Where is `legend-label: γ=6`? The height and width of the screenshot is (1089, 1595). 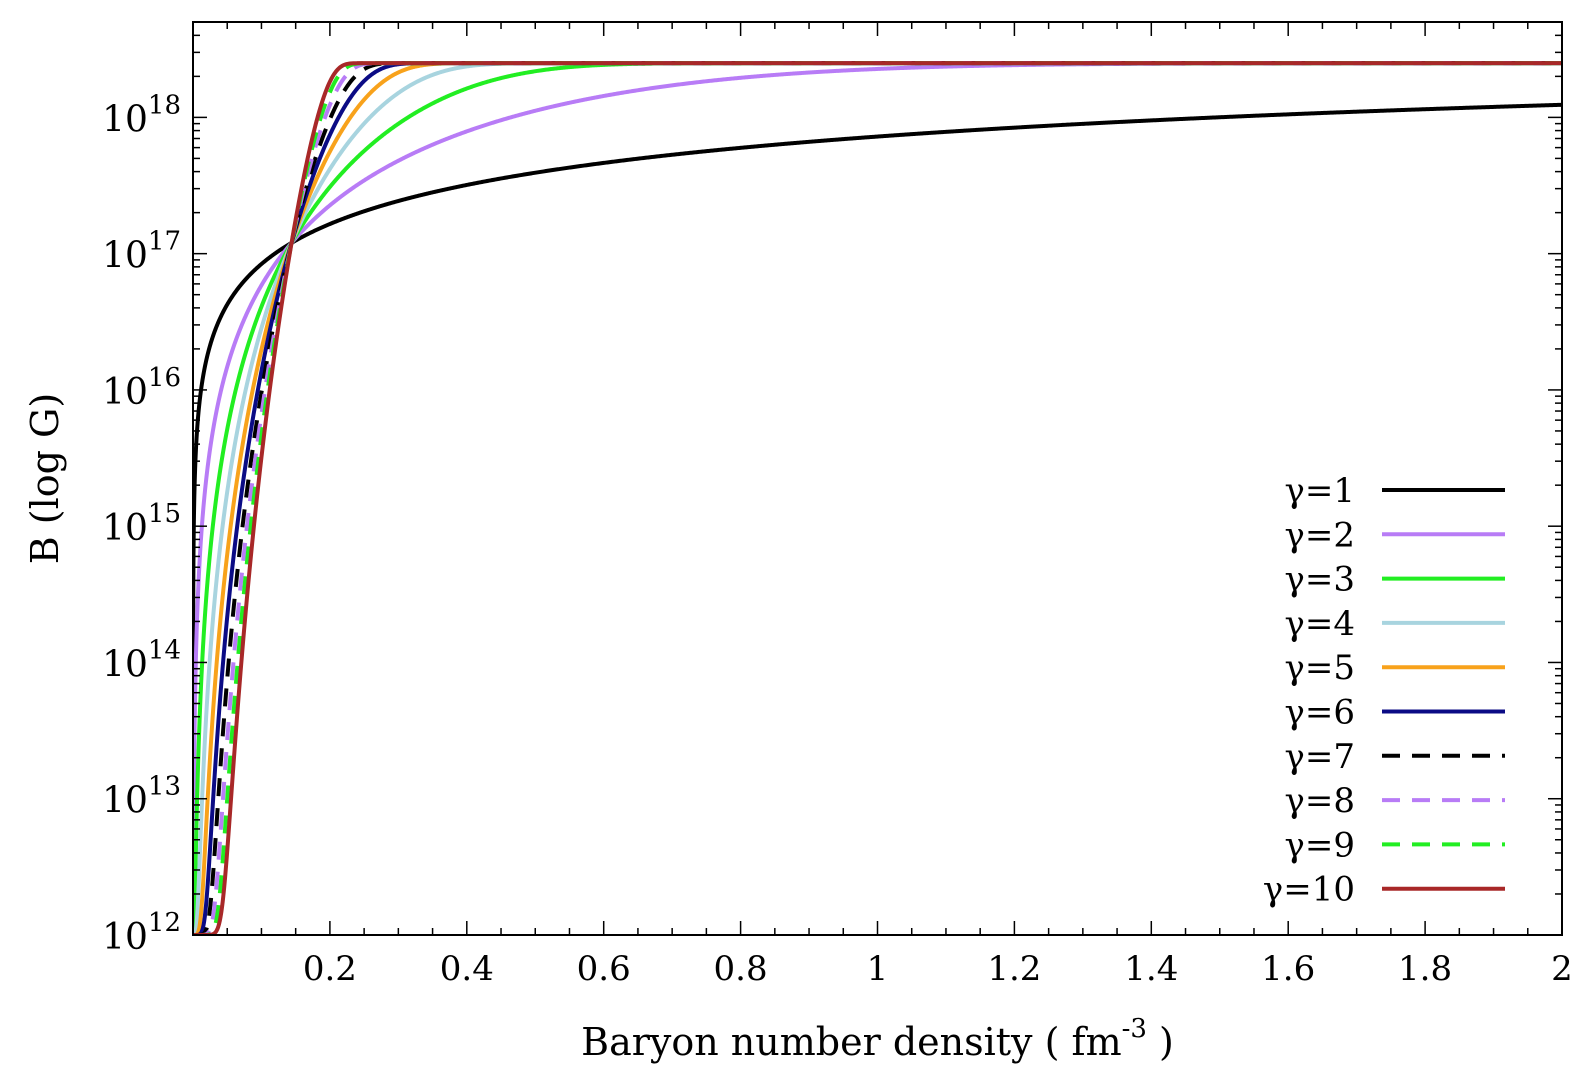 legend-label: γ=6 is located at coordinates (1320, 713).